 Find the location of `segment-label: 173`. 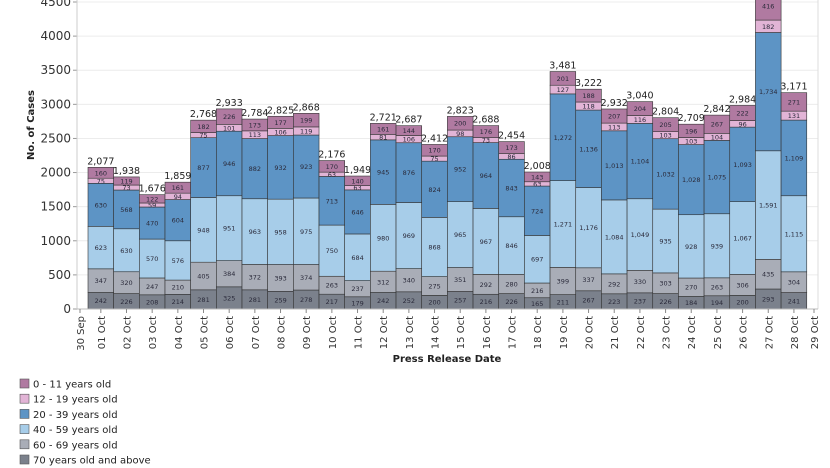

segment-label: 173 is located at coordinates (511, 148).